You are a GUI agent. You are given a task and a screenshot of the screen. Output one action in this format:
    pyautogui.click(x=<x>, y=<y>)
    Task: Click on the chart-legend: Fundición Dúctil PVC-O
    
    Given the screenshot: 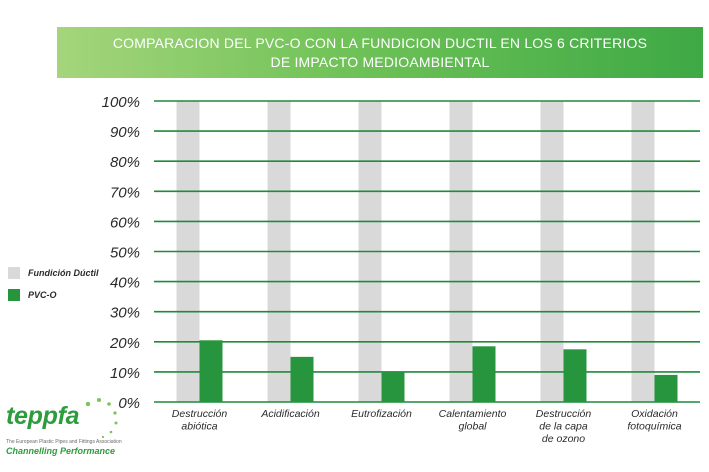 What is the action you would take?
    pyautogui.click(x=53, y=284)
    